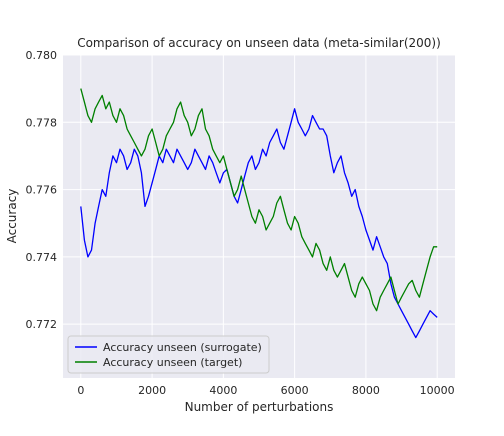 The image size is (504, 436). Describe the element at coordinates (80, 390) in the screenshot. I see `x-tick-label: 0` at that location.